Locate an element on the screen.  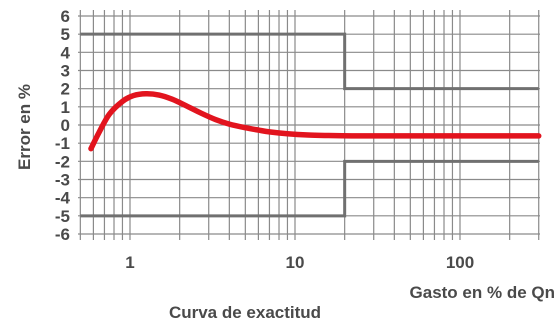
y-tick-label: 4 is located at coordinates (66, 52).